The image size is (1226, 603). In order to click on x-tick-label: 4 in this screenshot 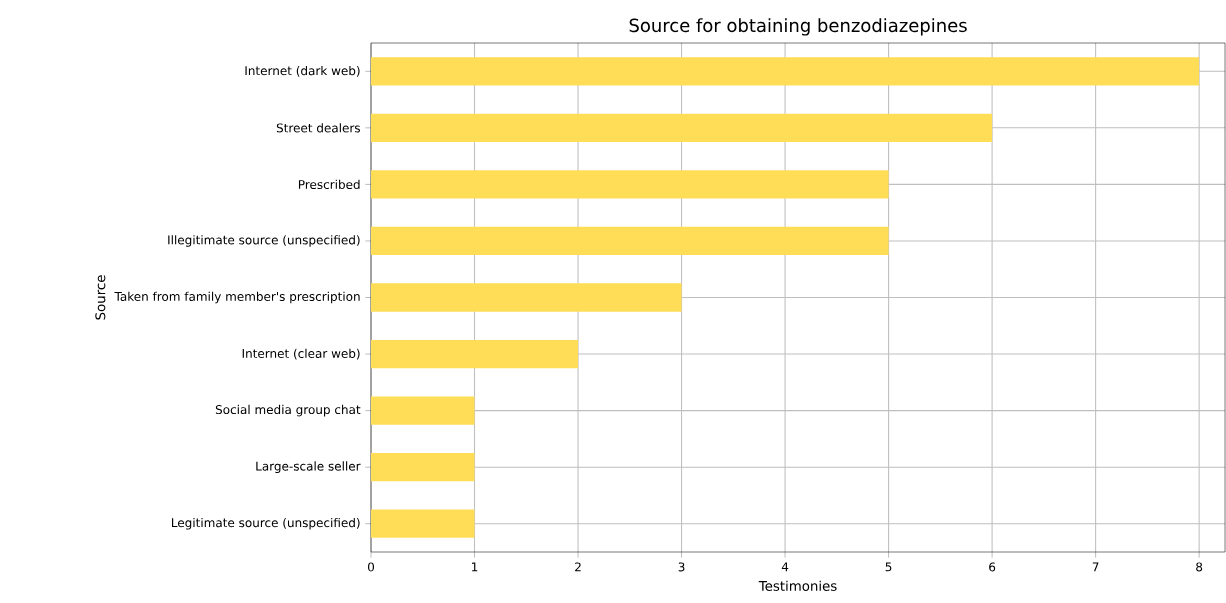, I will do `click(785, 567)`.